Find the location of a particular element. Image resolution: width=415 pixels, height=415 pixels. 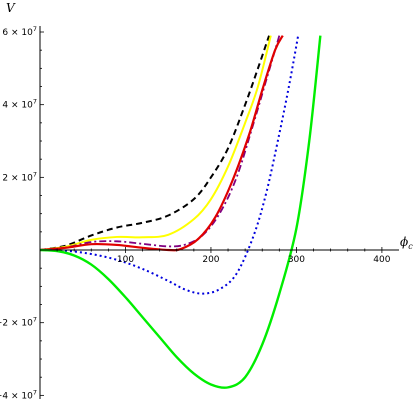

y-tick-label: 6 × 10⁷ is located at coordinates (19, 31).